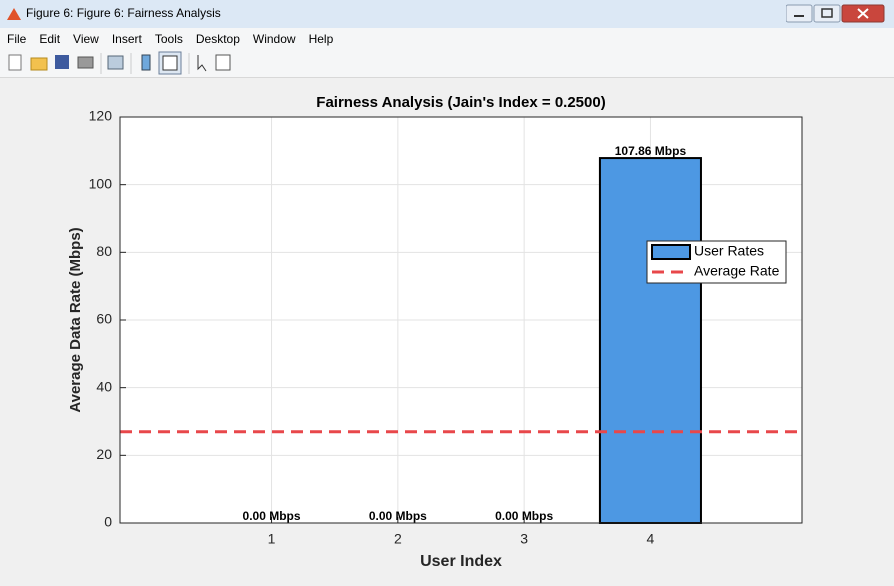 This screenshot has height=586, width=894. I want to click on y-tick-label: 20, so click(104, 454).